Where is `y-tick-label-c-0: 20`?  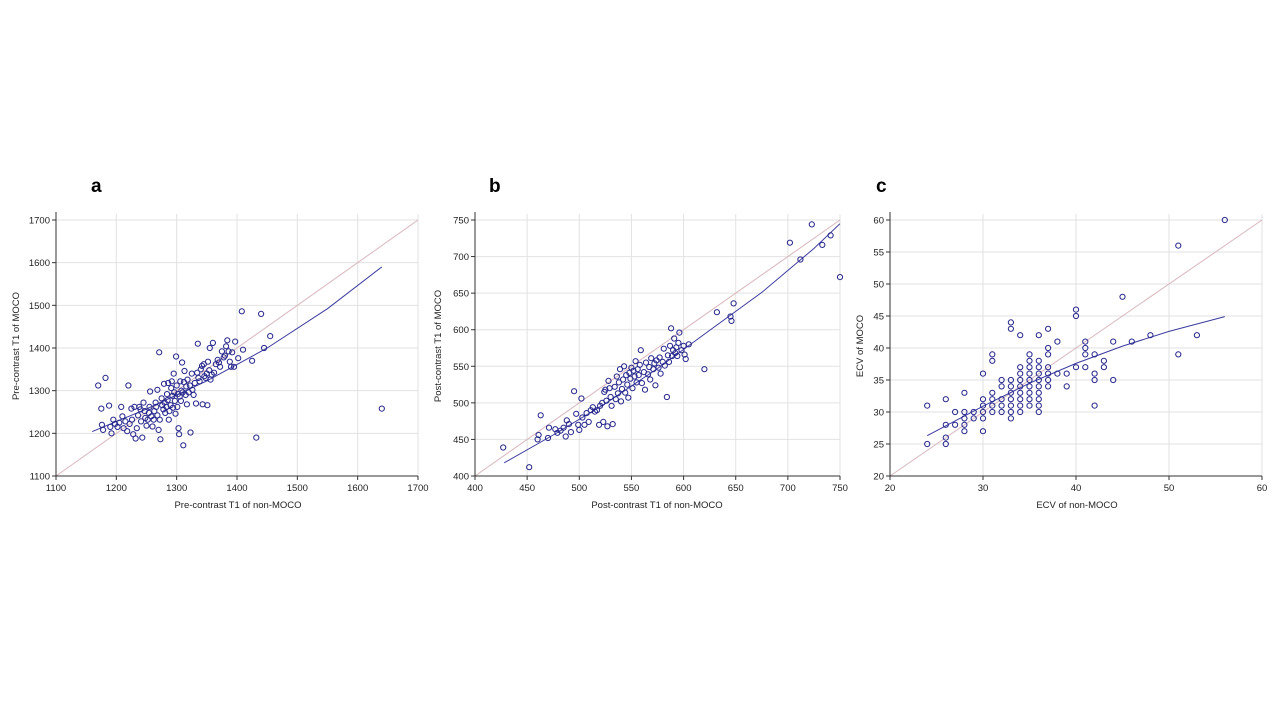 y-tick-label-c-0: 20 is located at coordinates (878, 477).